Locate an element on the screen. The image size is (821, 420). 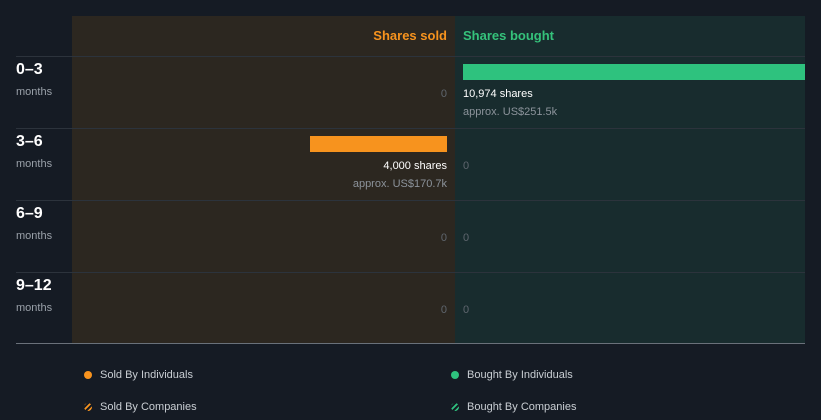
bought-bar is located at coordinates (634, 72).